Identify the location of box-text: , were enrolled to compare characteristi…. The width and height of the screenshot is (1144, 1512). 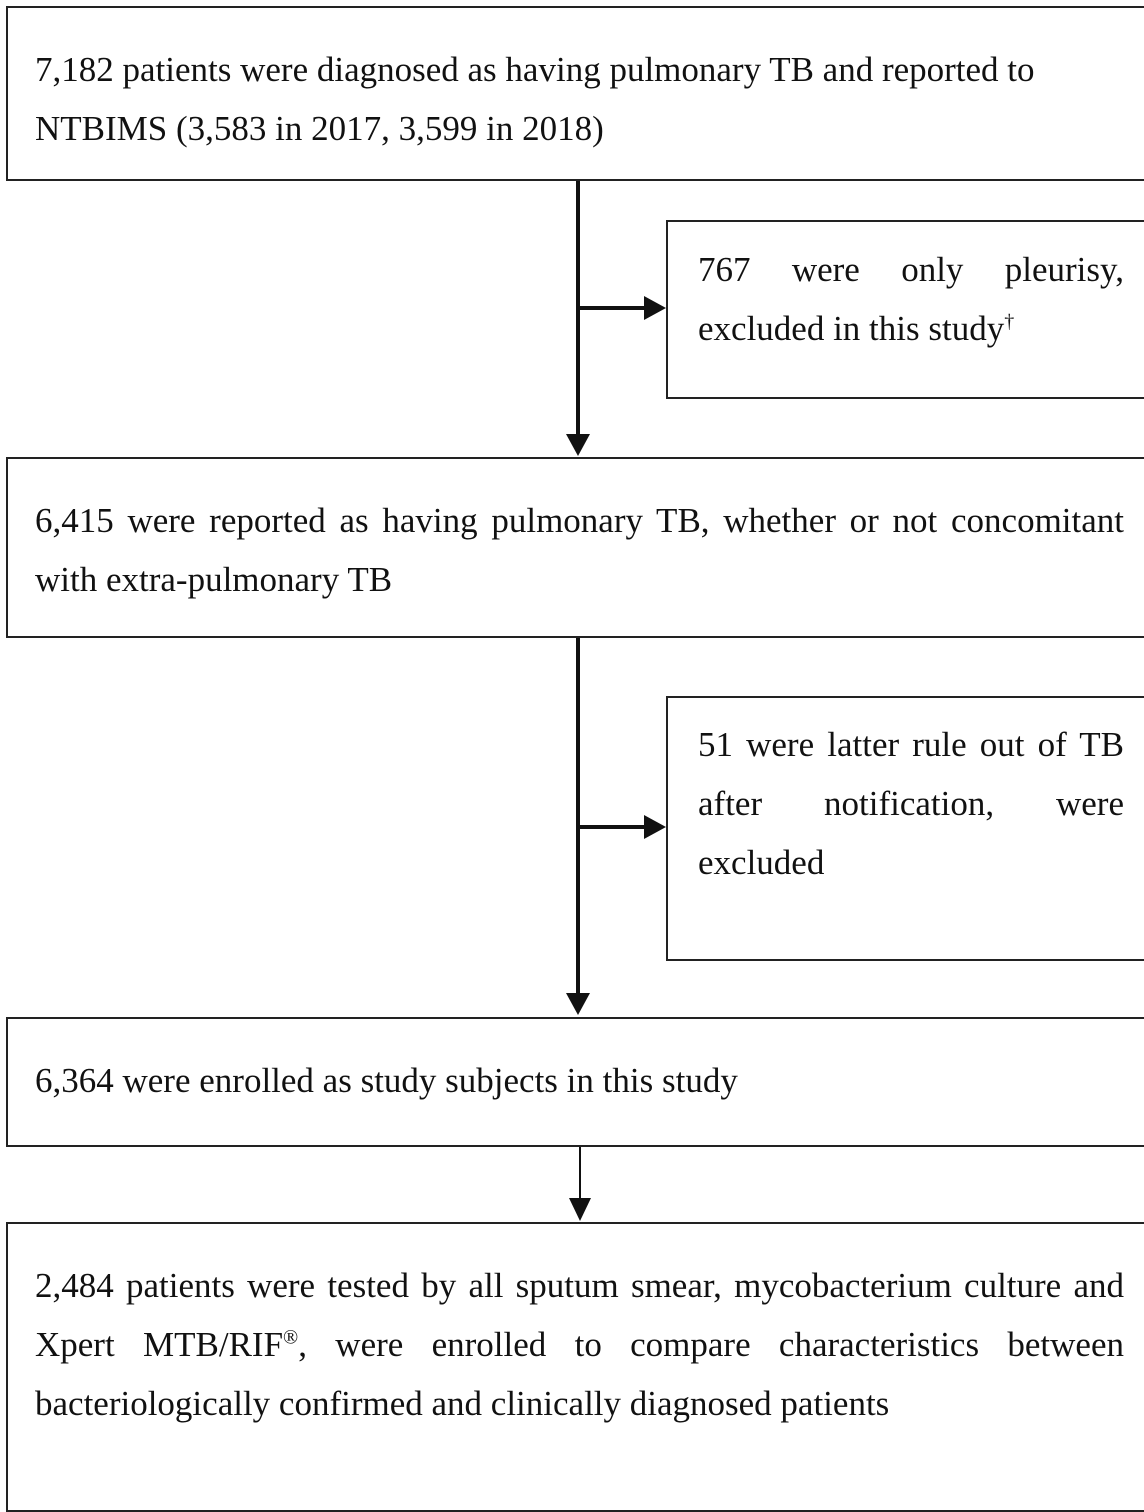
(579, 1374).